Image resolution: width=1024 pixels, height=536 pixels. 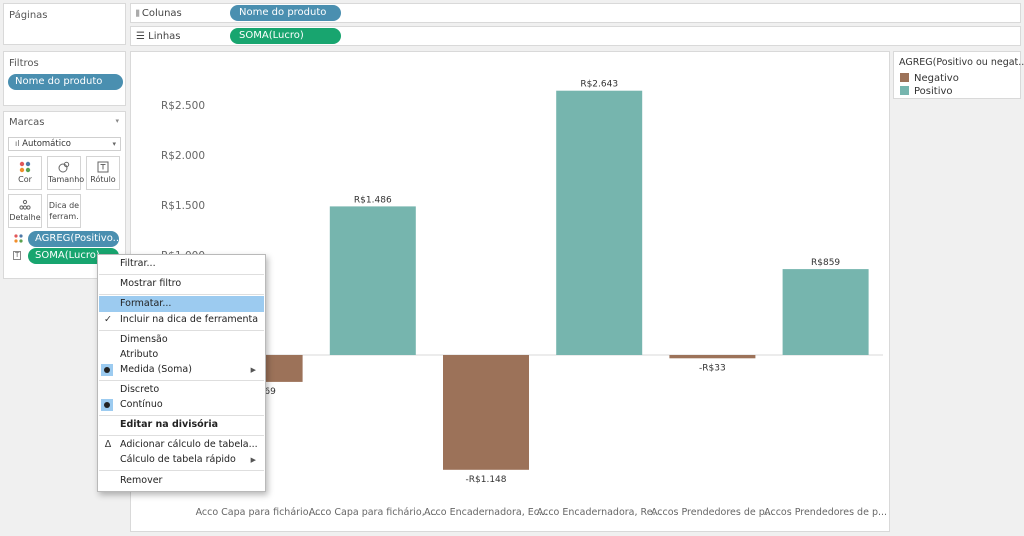 I want to click on y-tick-label: R$1.500, so click(x=183, y=206).